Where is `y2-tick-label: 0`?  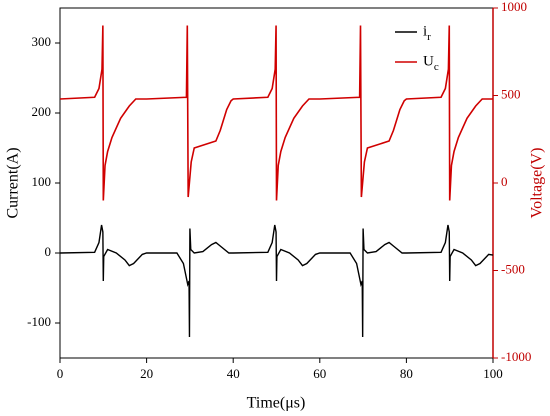 y2-tick-label: 0 is located at coordinates (504, 181).